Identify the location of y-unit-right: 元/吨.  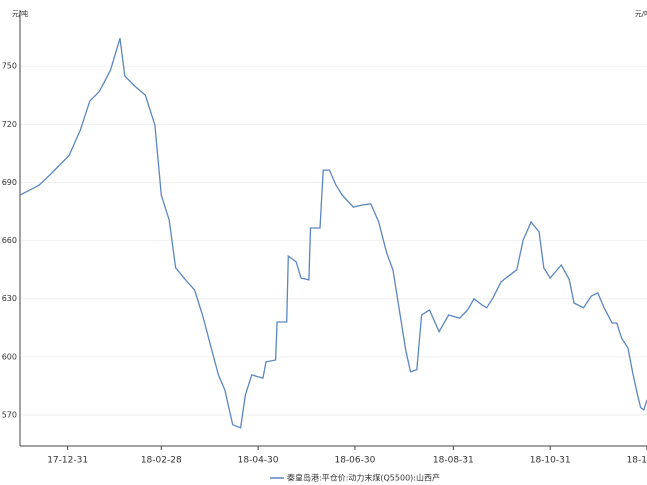
(641, 13).